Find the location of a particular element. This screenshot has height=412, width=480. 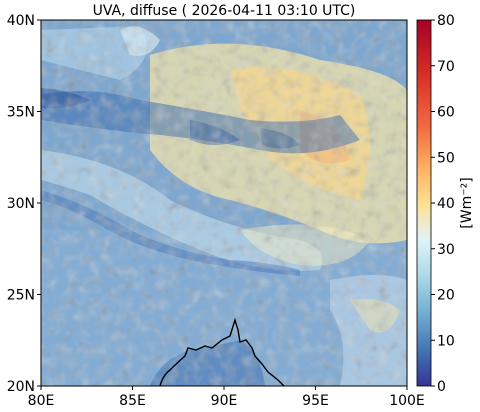

colorbar-tick-label: 20 is located at coordinates (446, 296).